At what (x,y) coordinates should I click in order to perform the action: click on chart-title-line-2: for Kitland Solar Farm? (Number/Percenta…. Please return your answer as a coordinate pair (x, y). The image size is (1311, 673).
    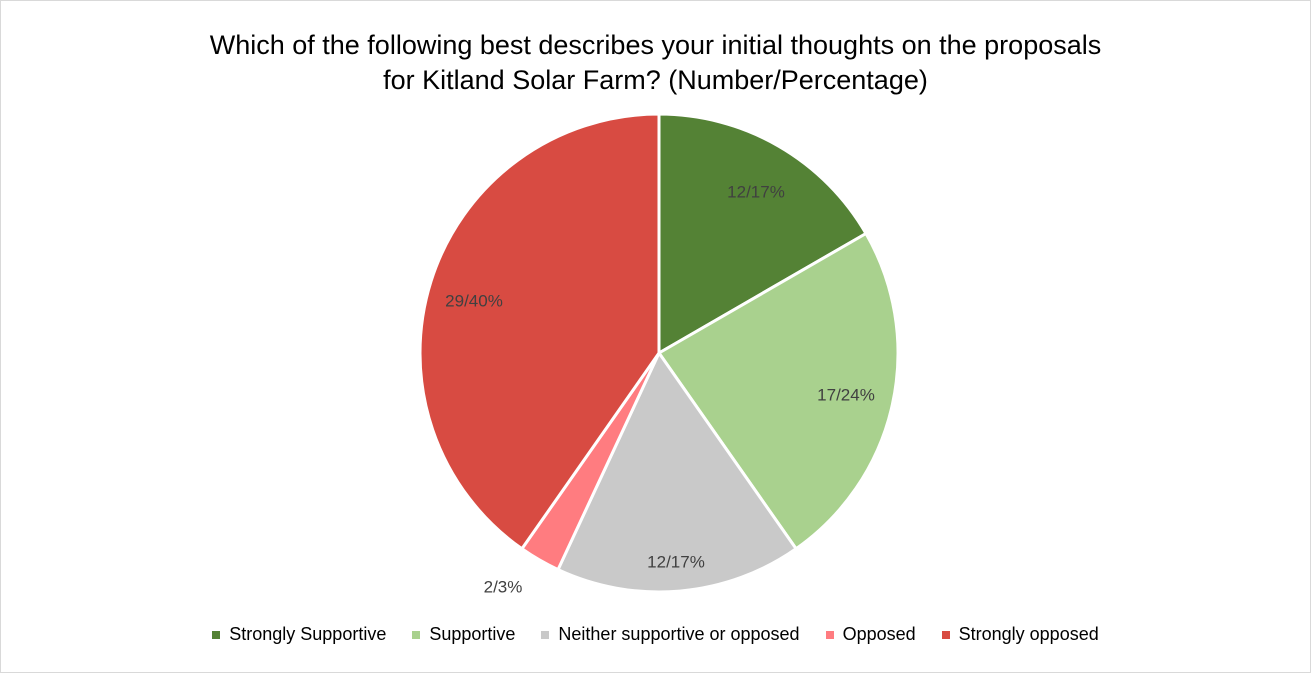
    Looking at the image, I should click on (655, 80).